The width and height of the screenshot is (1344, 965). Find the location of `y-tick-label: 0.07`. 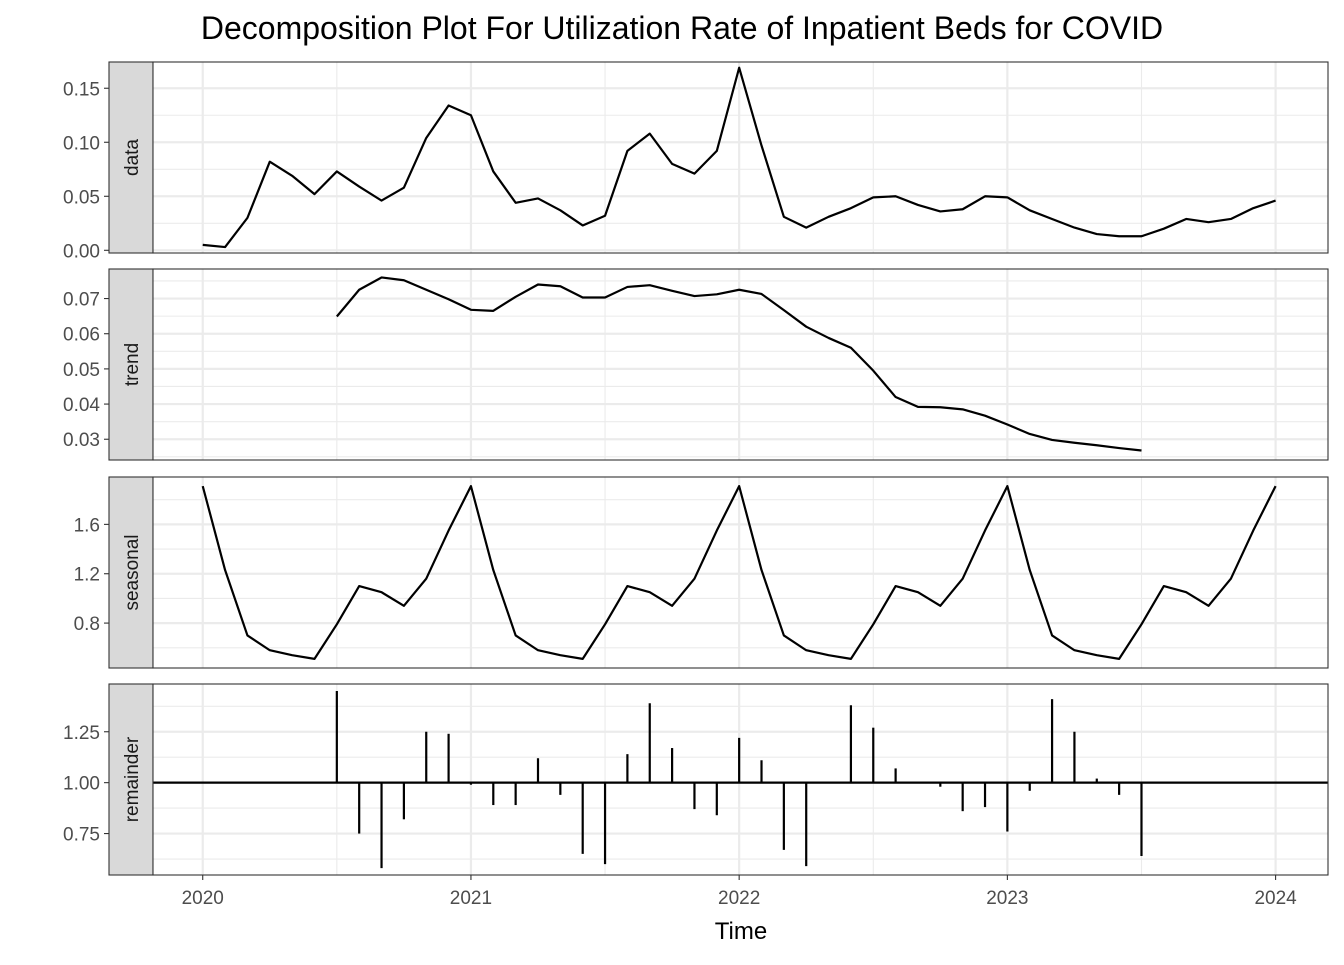

y-tick-label: 0.07 is located at coordinates (81, 300).